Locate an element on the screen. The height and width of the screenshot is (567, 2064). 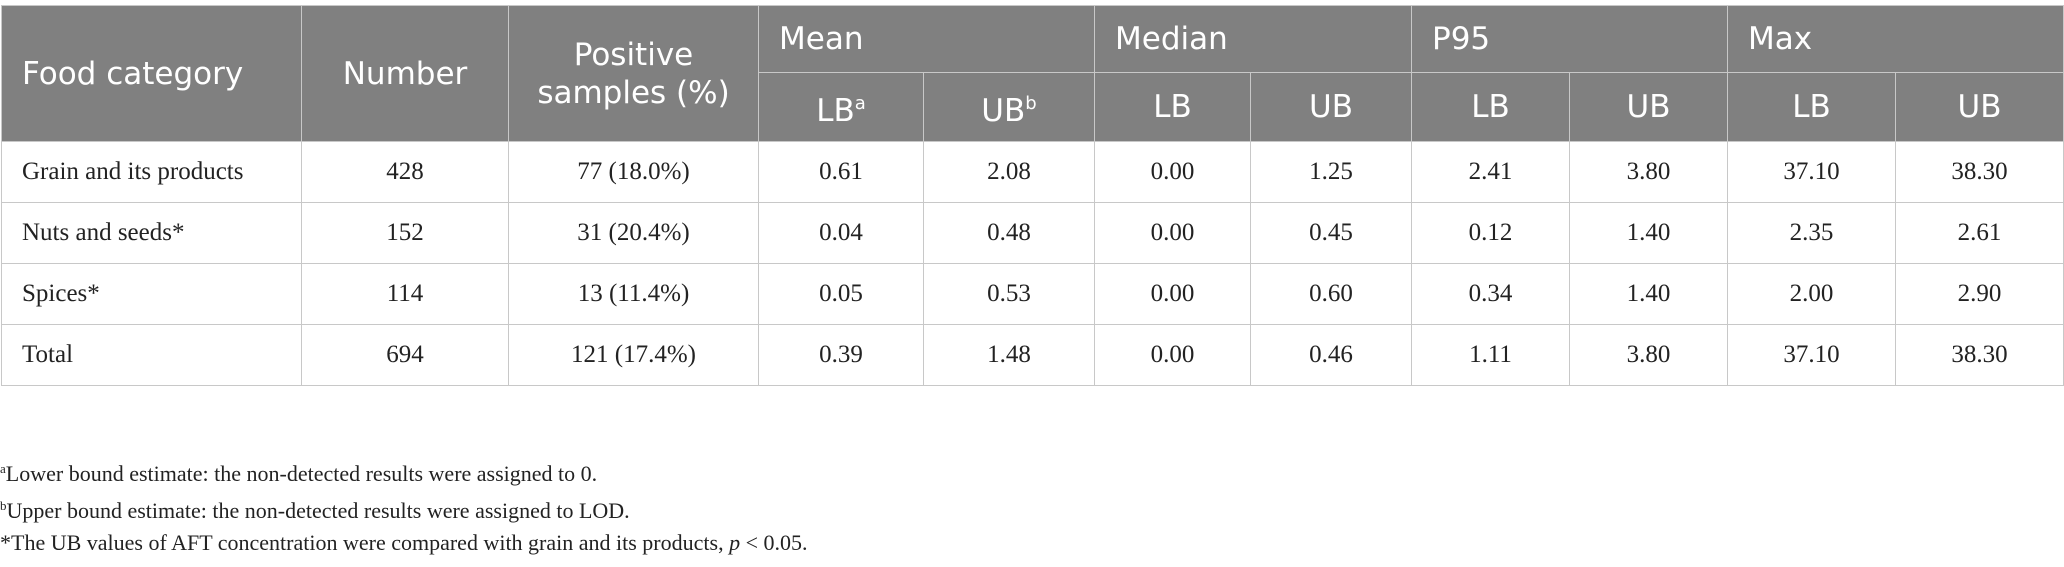
sub-header: UBb is located at coordinates (1009, 107).